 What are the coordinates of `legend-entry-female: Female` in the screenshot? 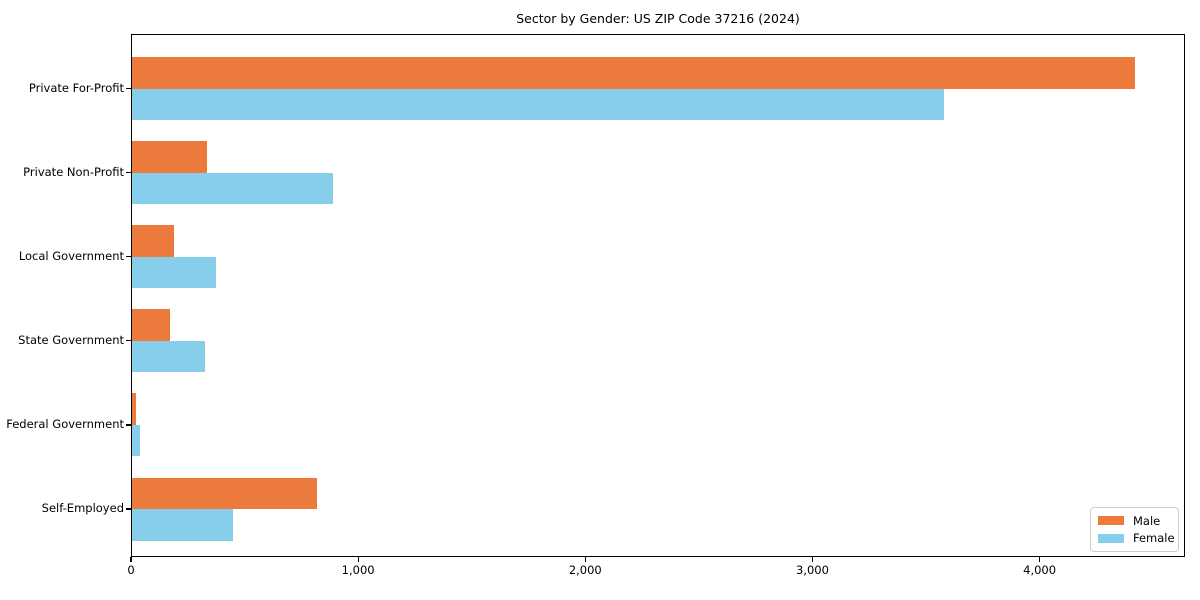 It's located at (1136, 538).